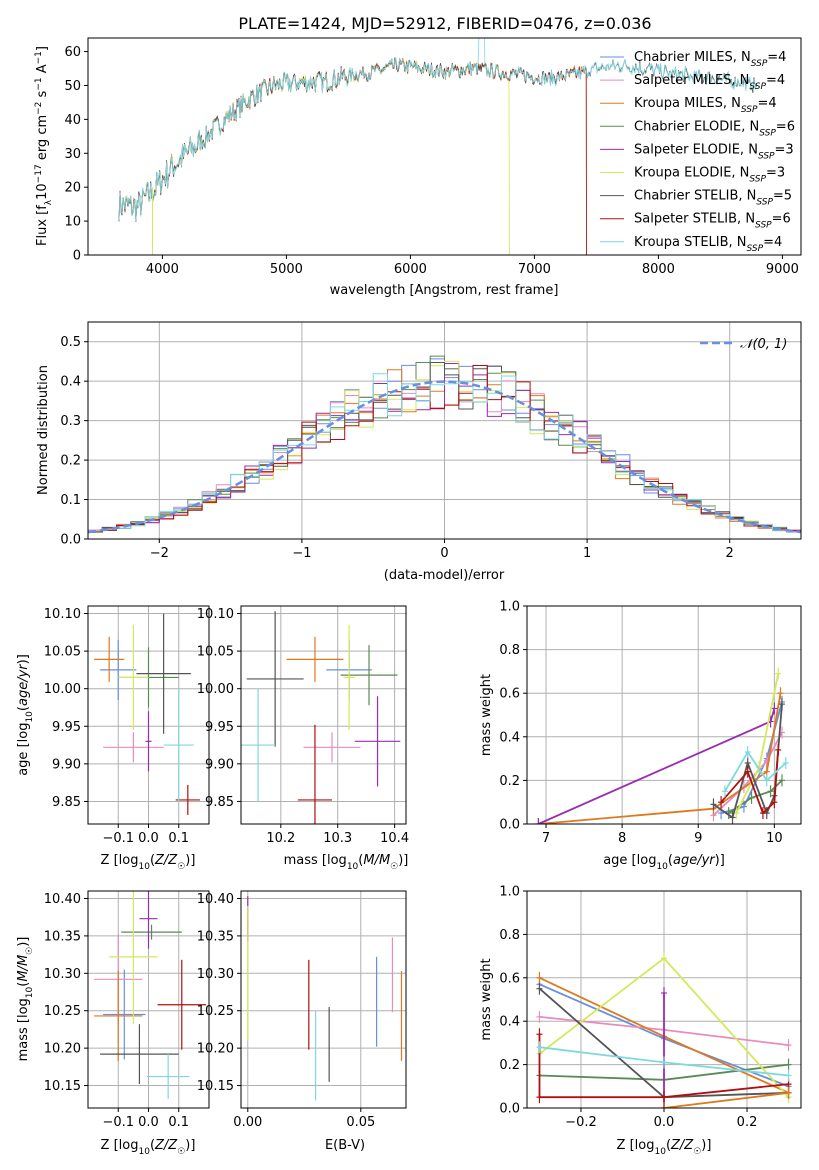 This screenshot has height=1170, width=819. What do you see at coordinates (509, 892) in the screenshot?
I see `y-tick-label: 1.0` at bounding box center [509, 892].